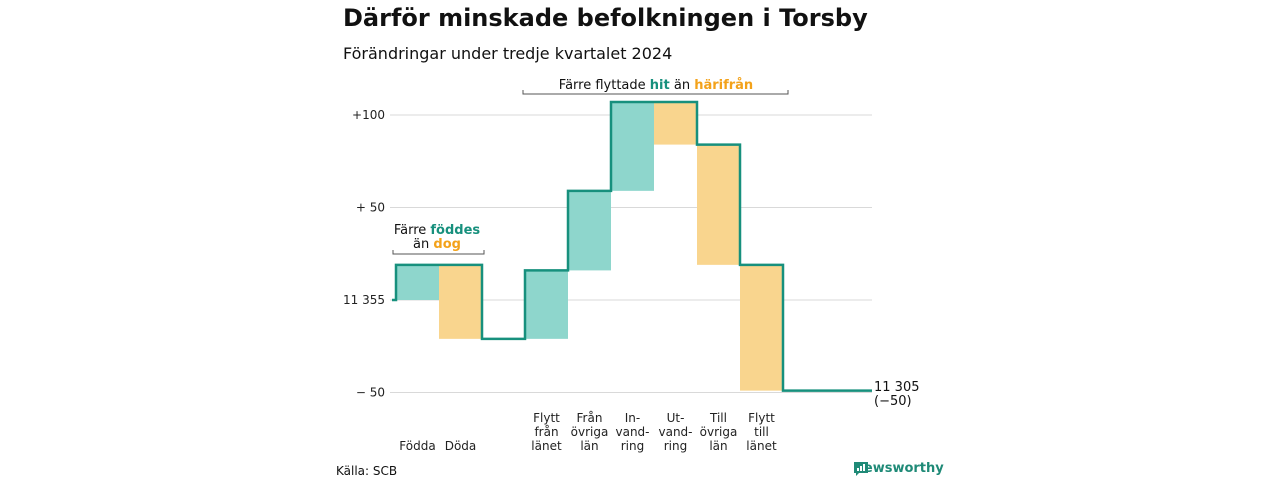 This screenshot has height=480, width=1280. I want to click on bar-in--vand--ring, so click(632, 146).